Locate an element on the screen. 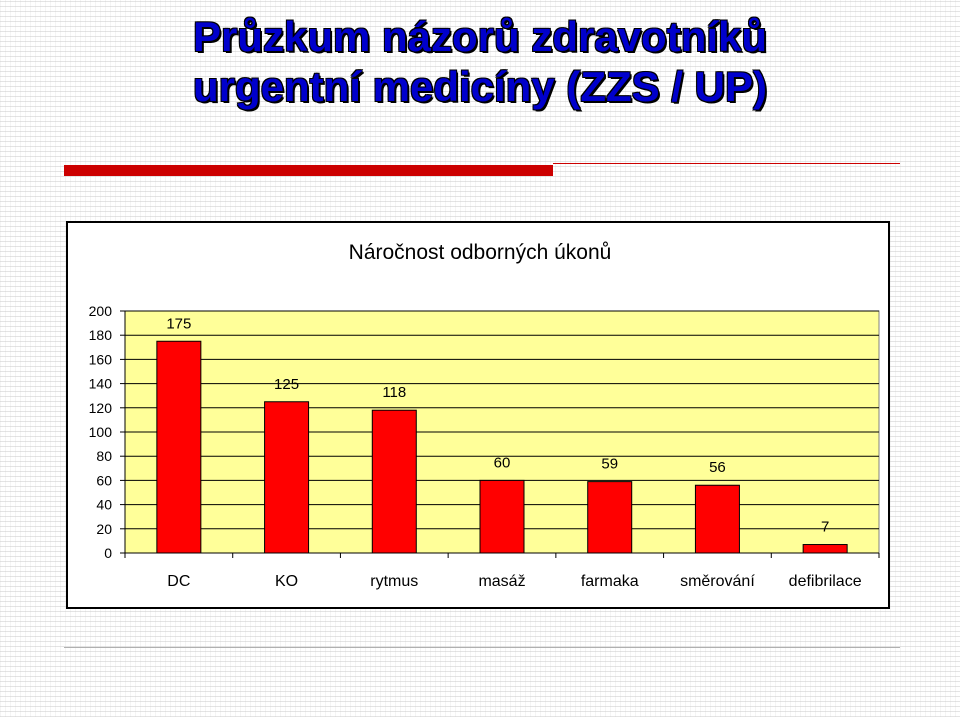  title-underline-thin is located at coordinates (726, 163).